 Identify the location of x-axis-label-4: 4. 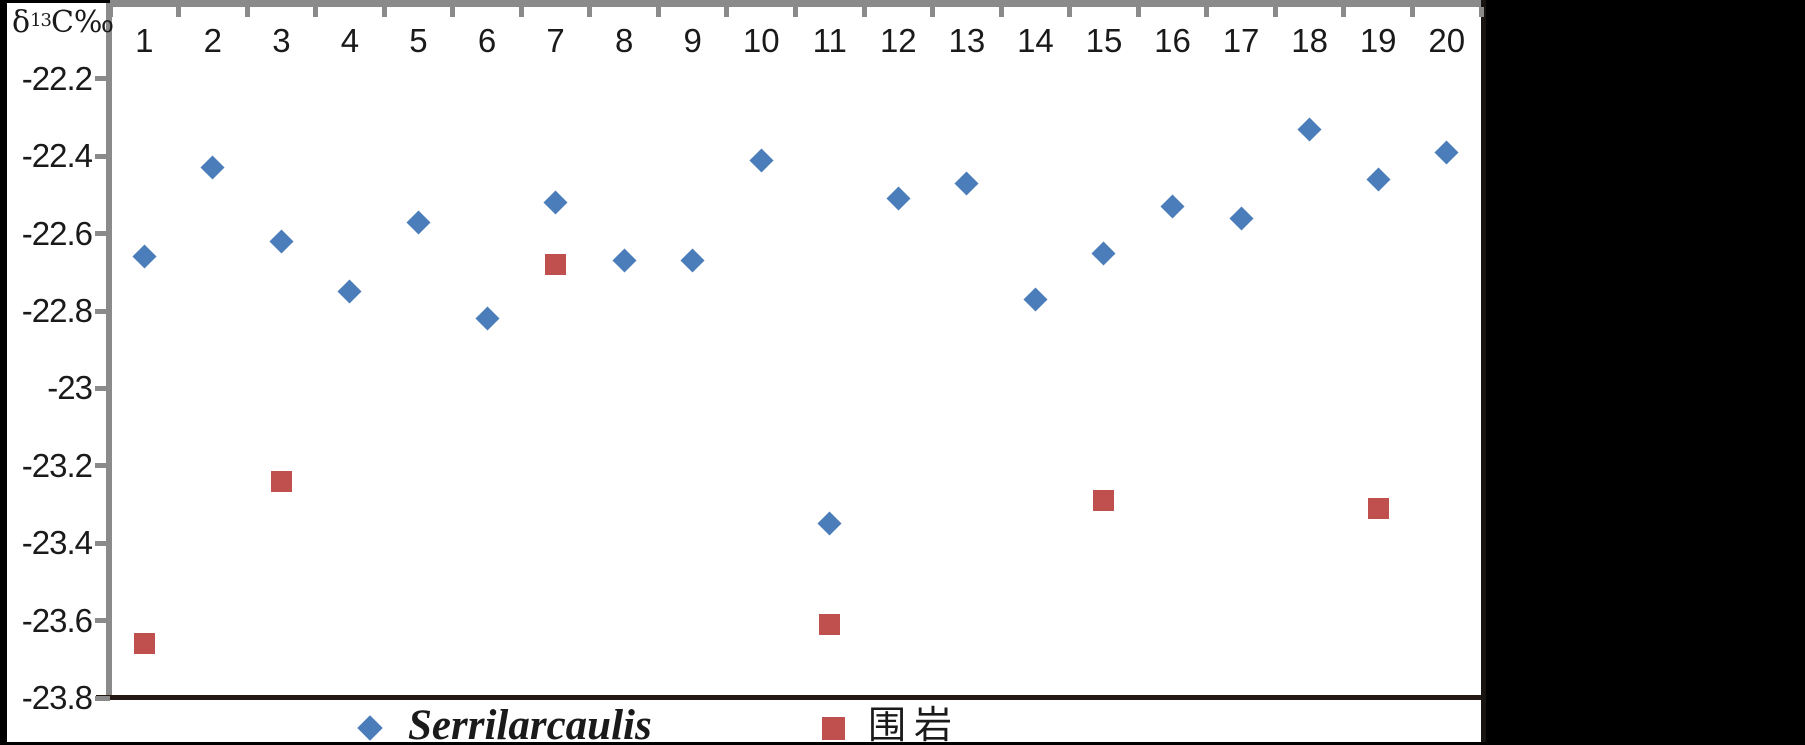
(350, 40).